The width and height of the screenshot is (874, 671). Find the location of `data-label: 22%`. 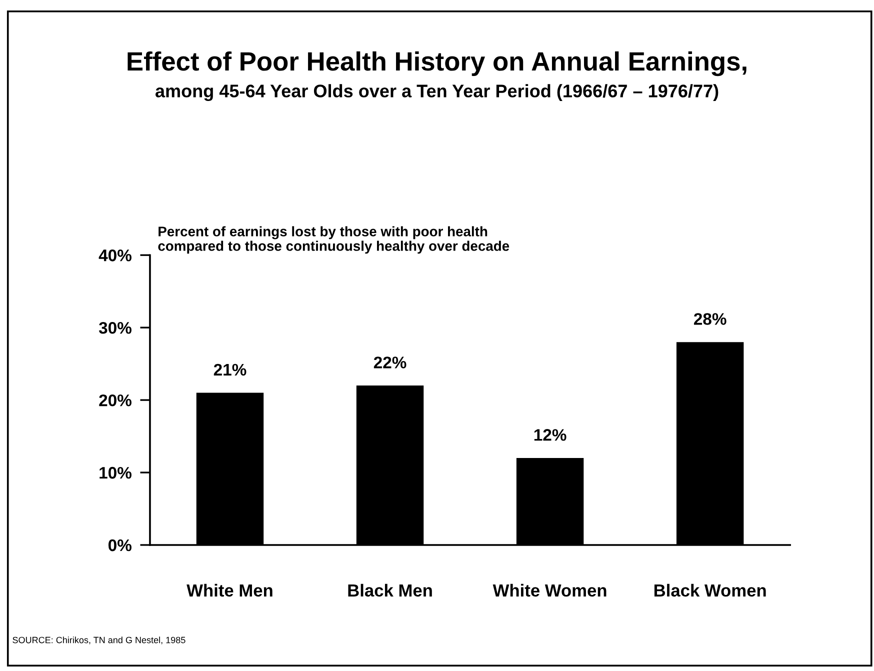

data-label: 22% is located at coordinates (390, 362).